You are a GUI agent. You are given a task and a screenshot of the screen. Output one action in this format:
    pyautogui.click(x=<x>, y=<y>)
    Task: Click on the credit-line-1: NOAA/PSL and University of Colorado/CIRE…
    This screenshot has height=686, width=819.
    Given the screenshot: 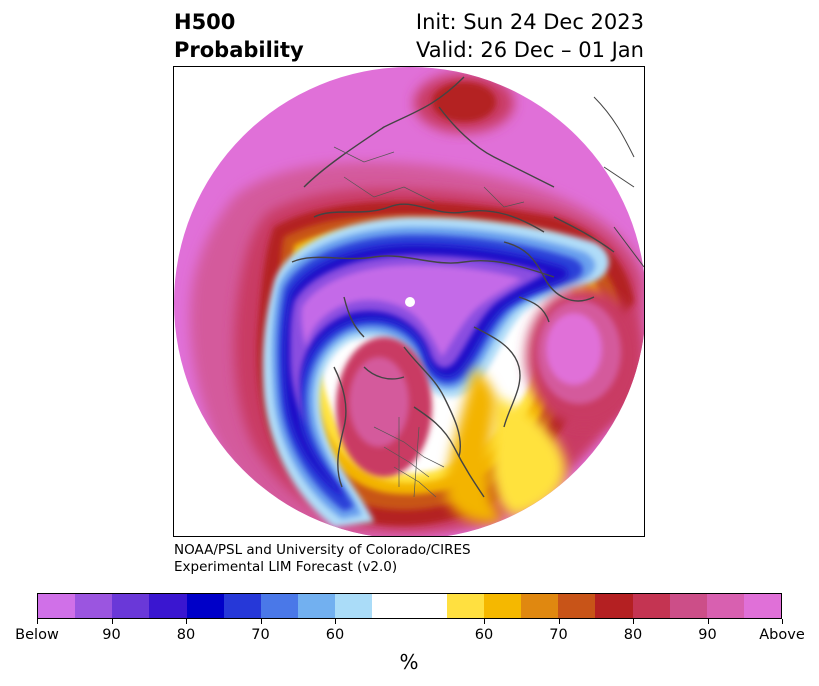 What is the action you would take?
    pyautogui.click(x=322, y=550)
    